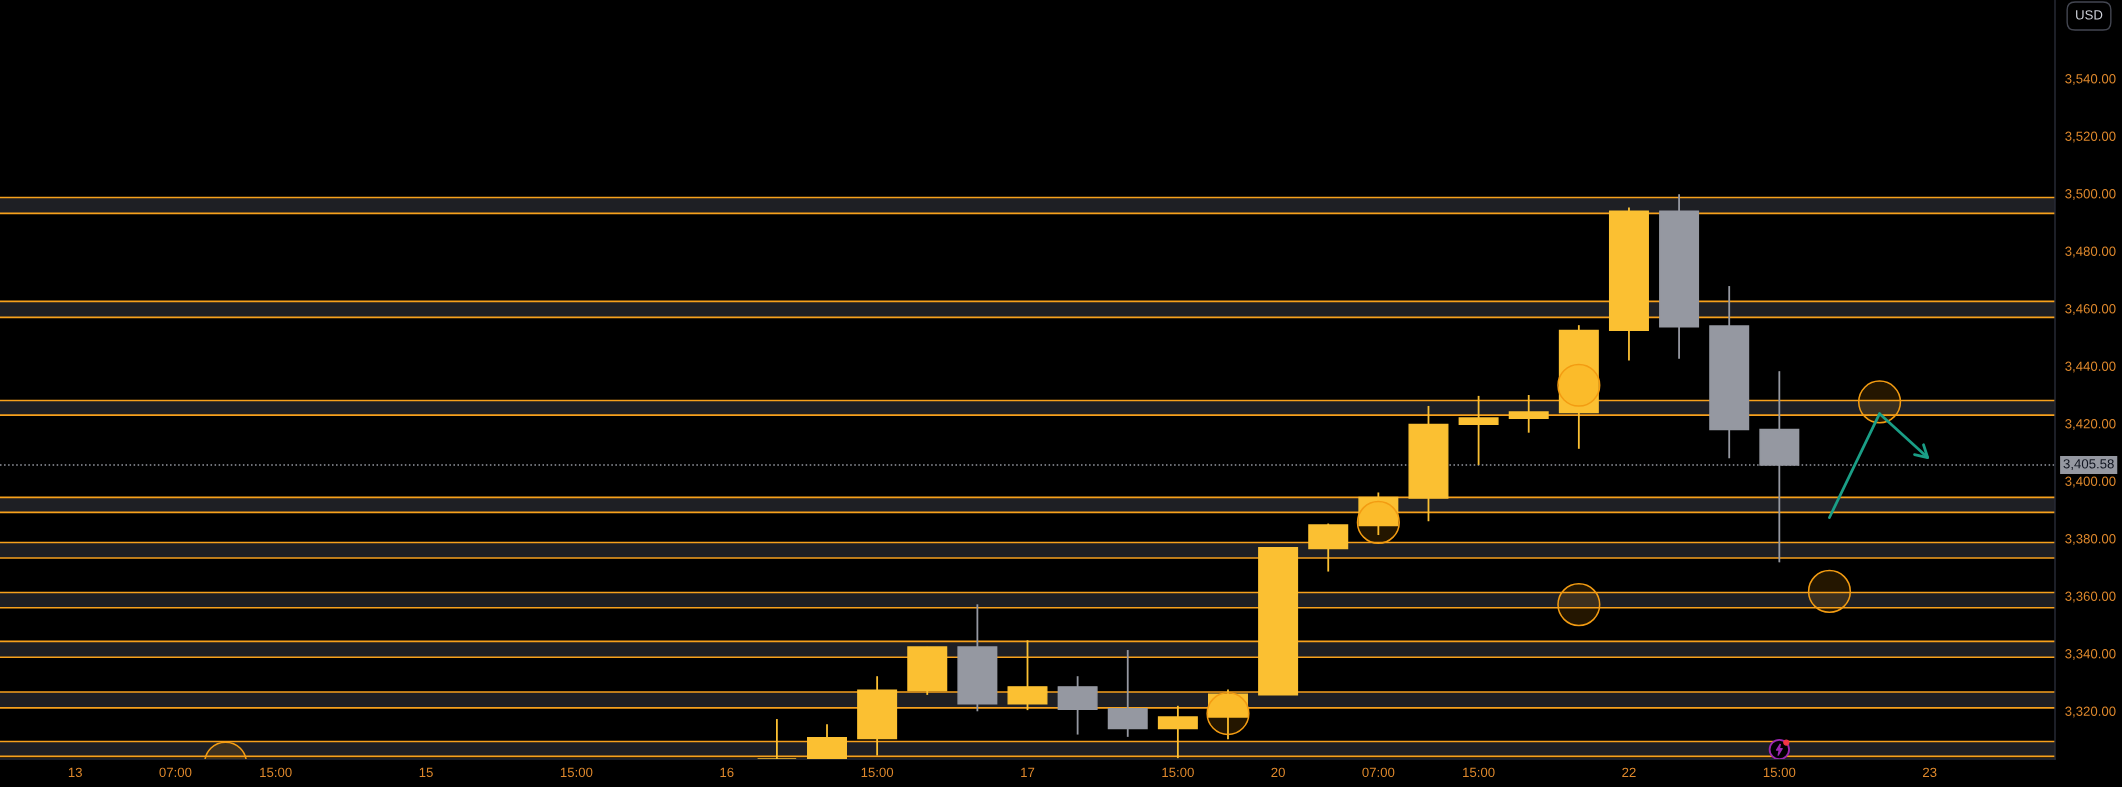 This screenshot has width=2122, height=787. I want to click on y-tick-label: 3,340.00, so click(2090, 654).